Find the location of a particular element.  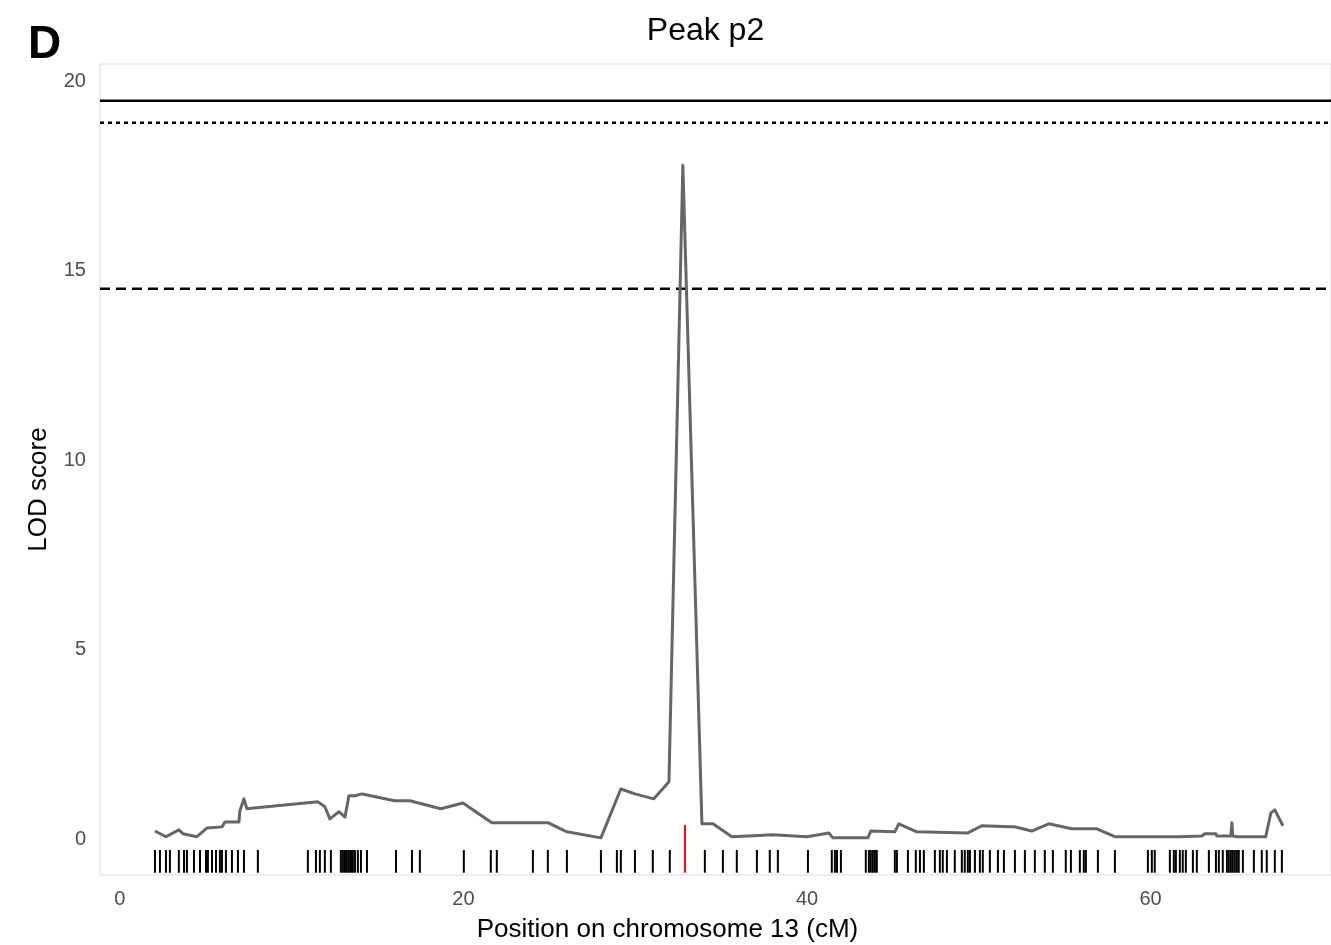

x-tick-label: 40 is located at coordinates (807, 898).